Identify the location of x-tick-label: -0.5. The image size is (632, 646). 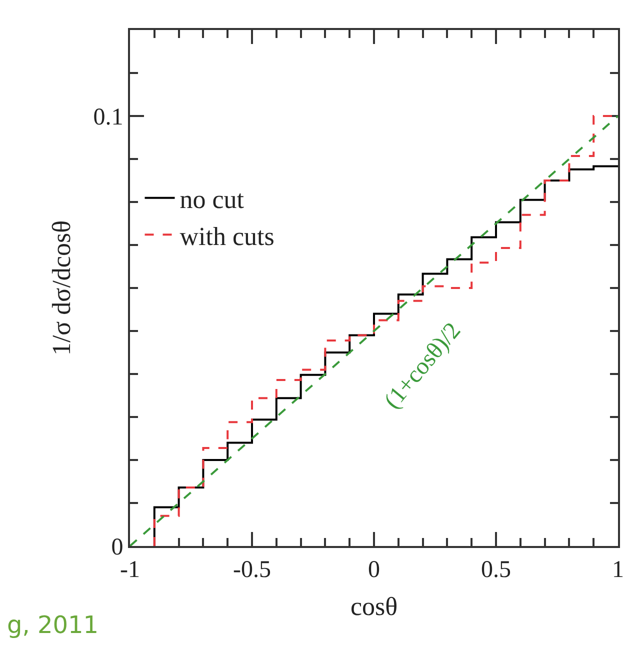
(252, 569).